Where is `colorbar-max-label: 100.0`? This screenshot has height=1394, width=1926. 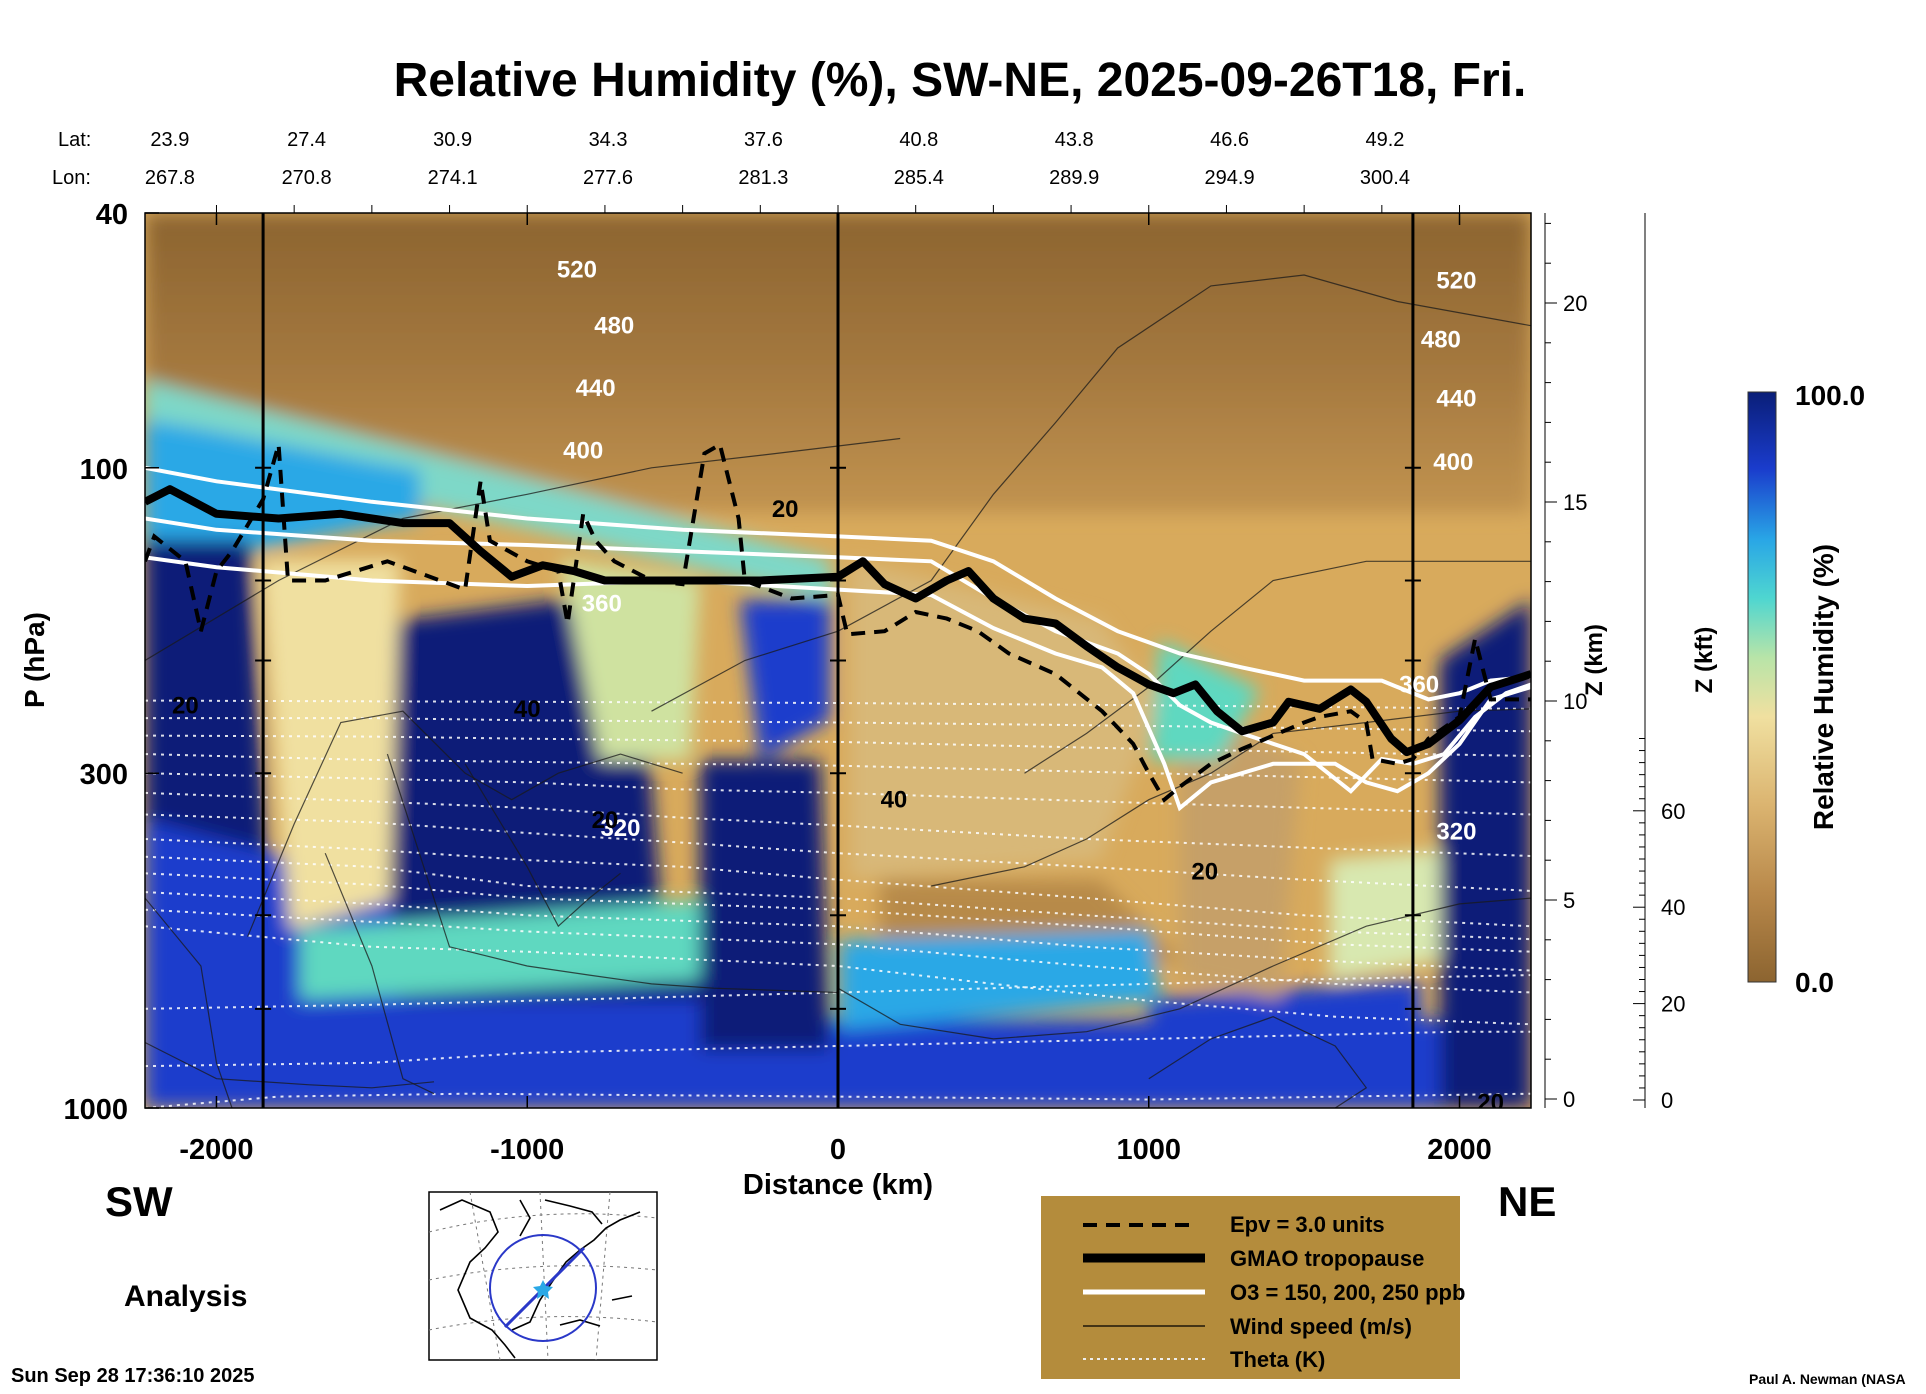
colorbar-max-label: 100.0 is located at coordinates (1830, 395).